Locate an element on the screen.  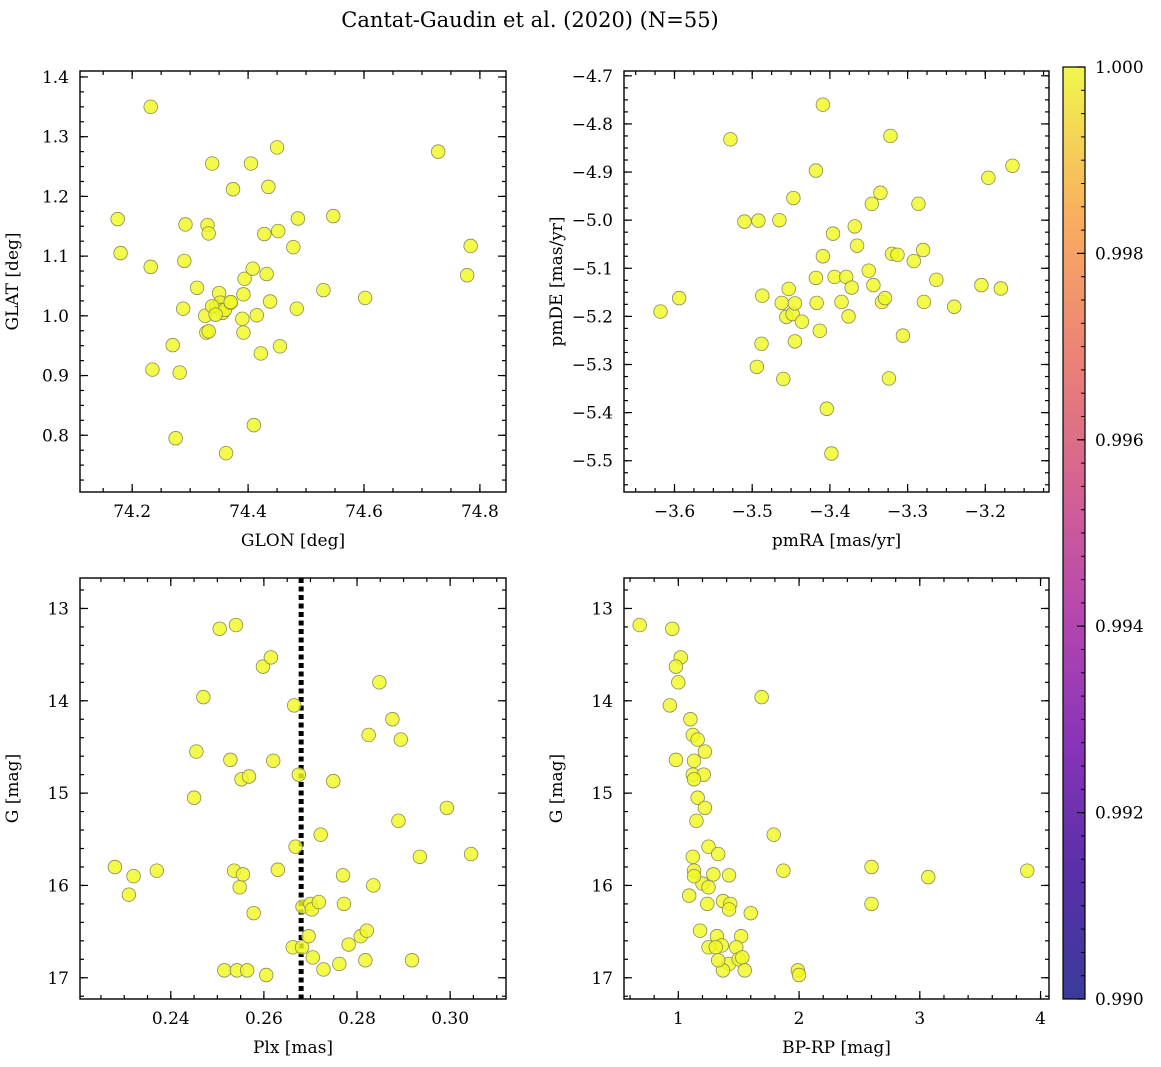
y-tick-label: −5.1 is located at coordinates (592, 269).